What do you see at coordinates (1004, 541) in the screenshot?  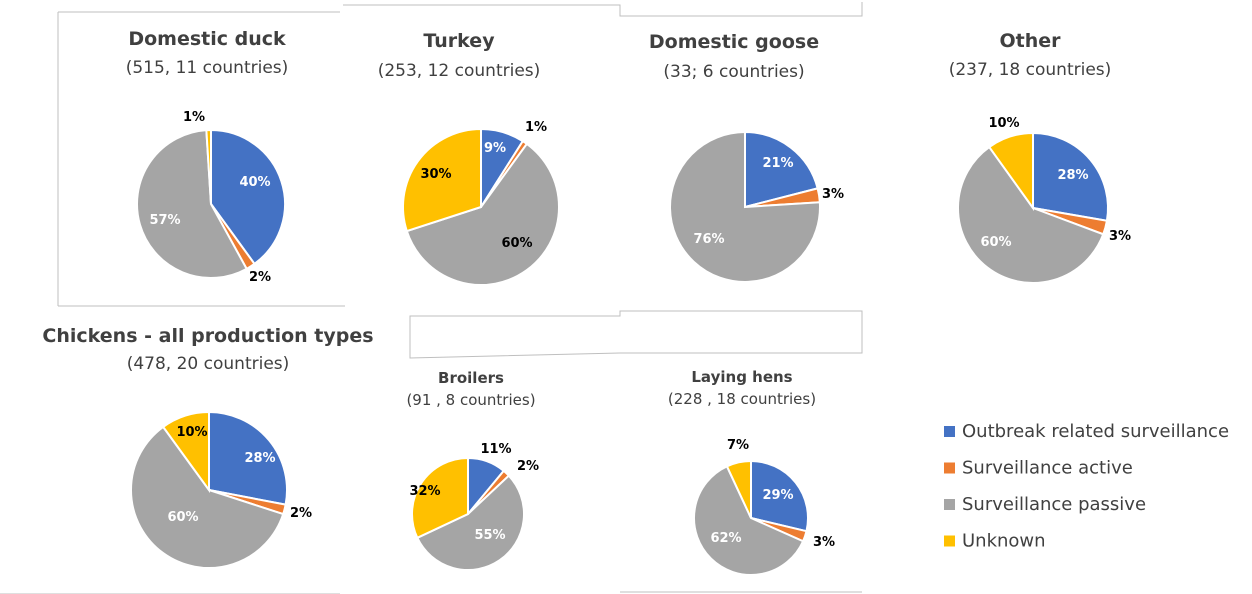 I see `legend-label: Unknown` at bounding box center [1004, 541].